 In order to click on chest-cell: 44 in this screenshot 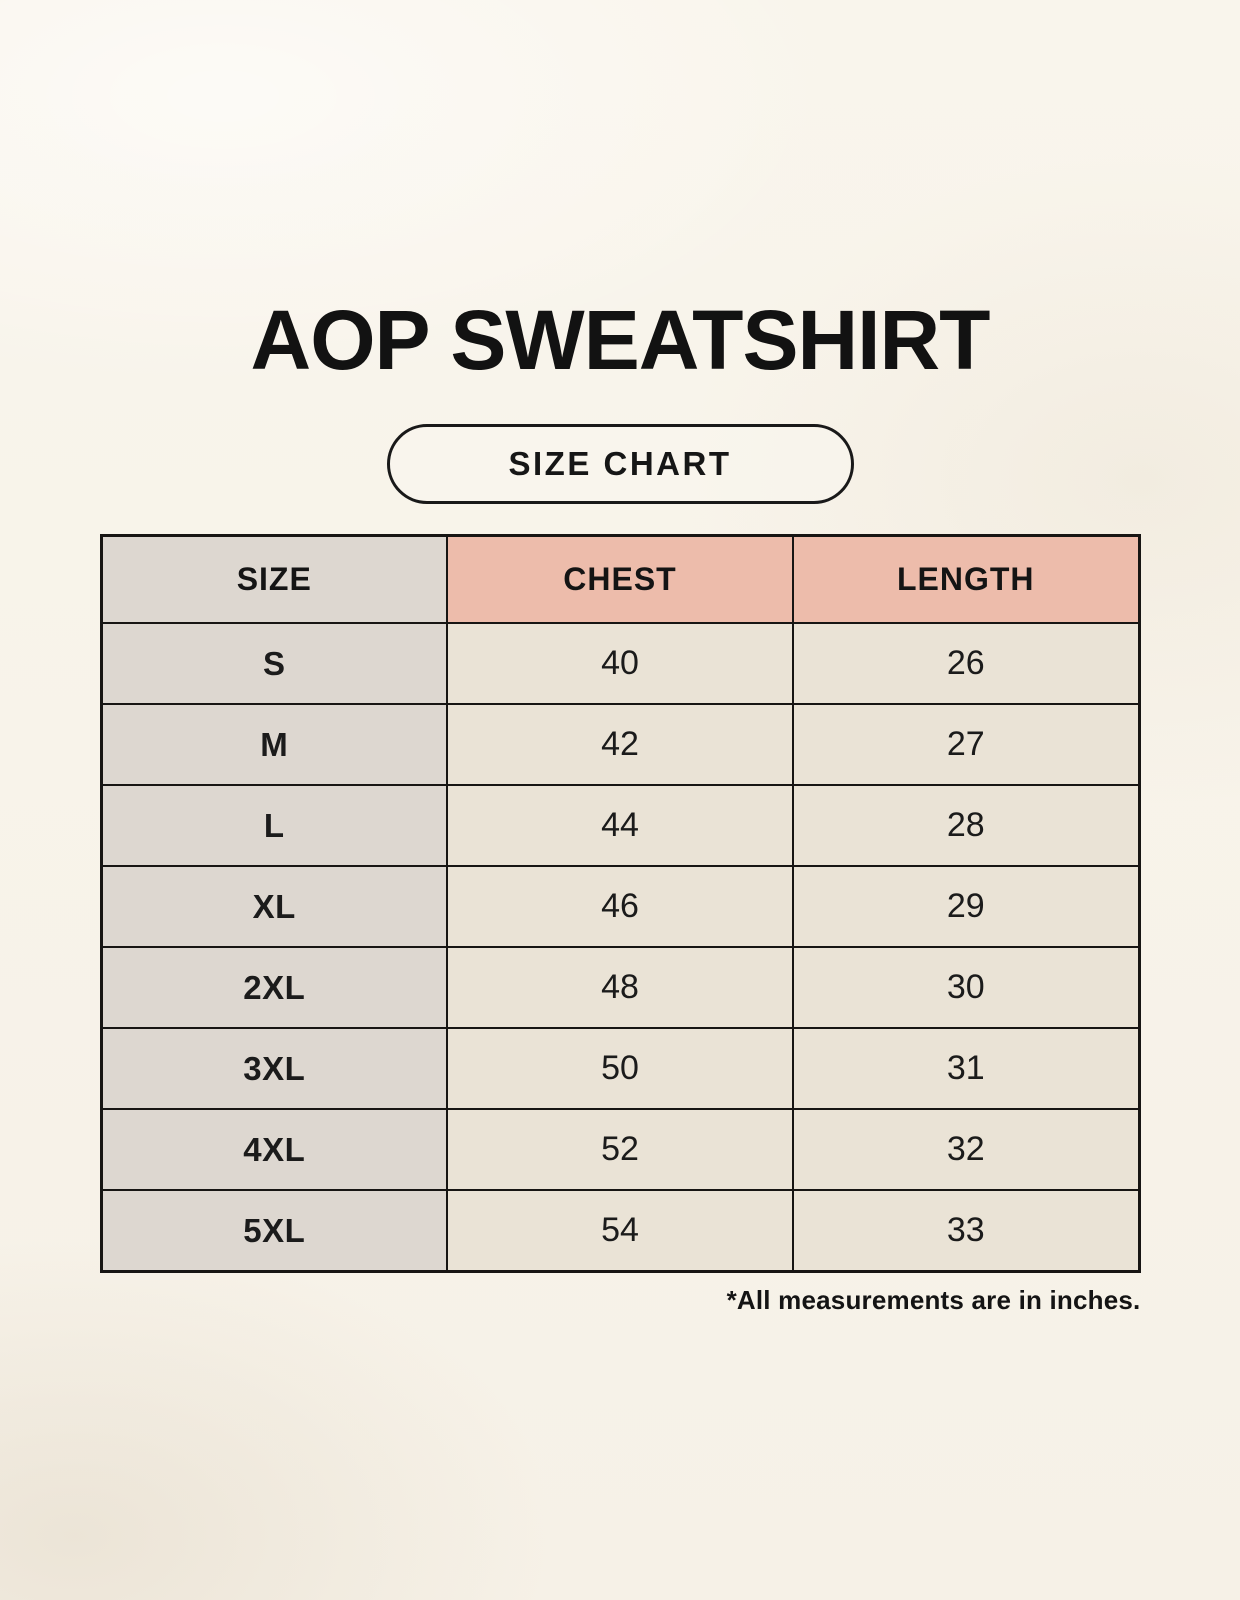, I will do `click(620, 825)`.